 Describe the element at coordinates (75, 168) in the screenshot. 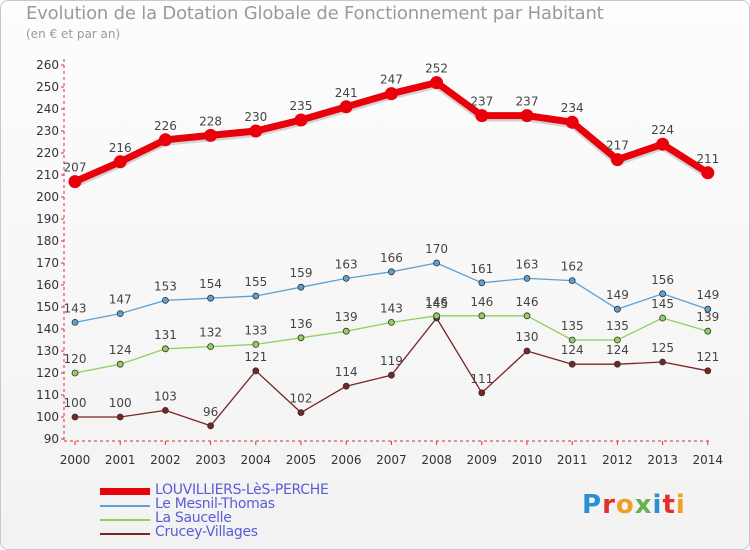

I see `data-label: 207` at that location.